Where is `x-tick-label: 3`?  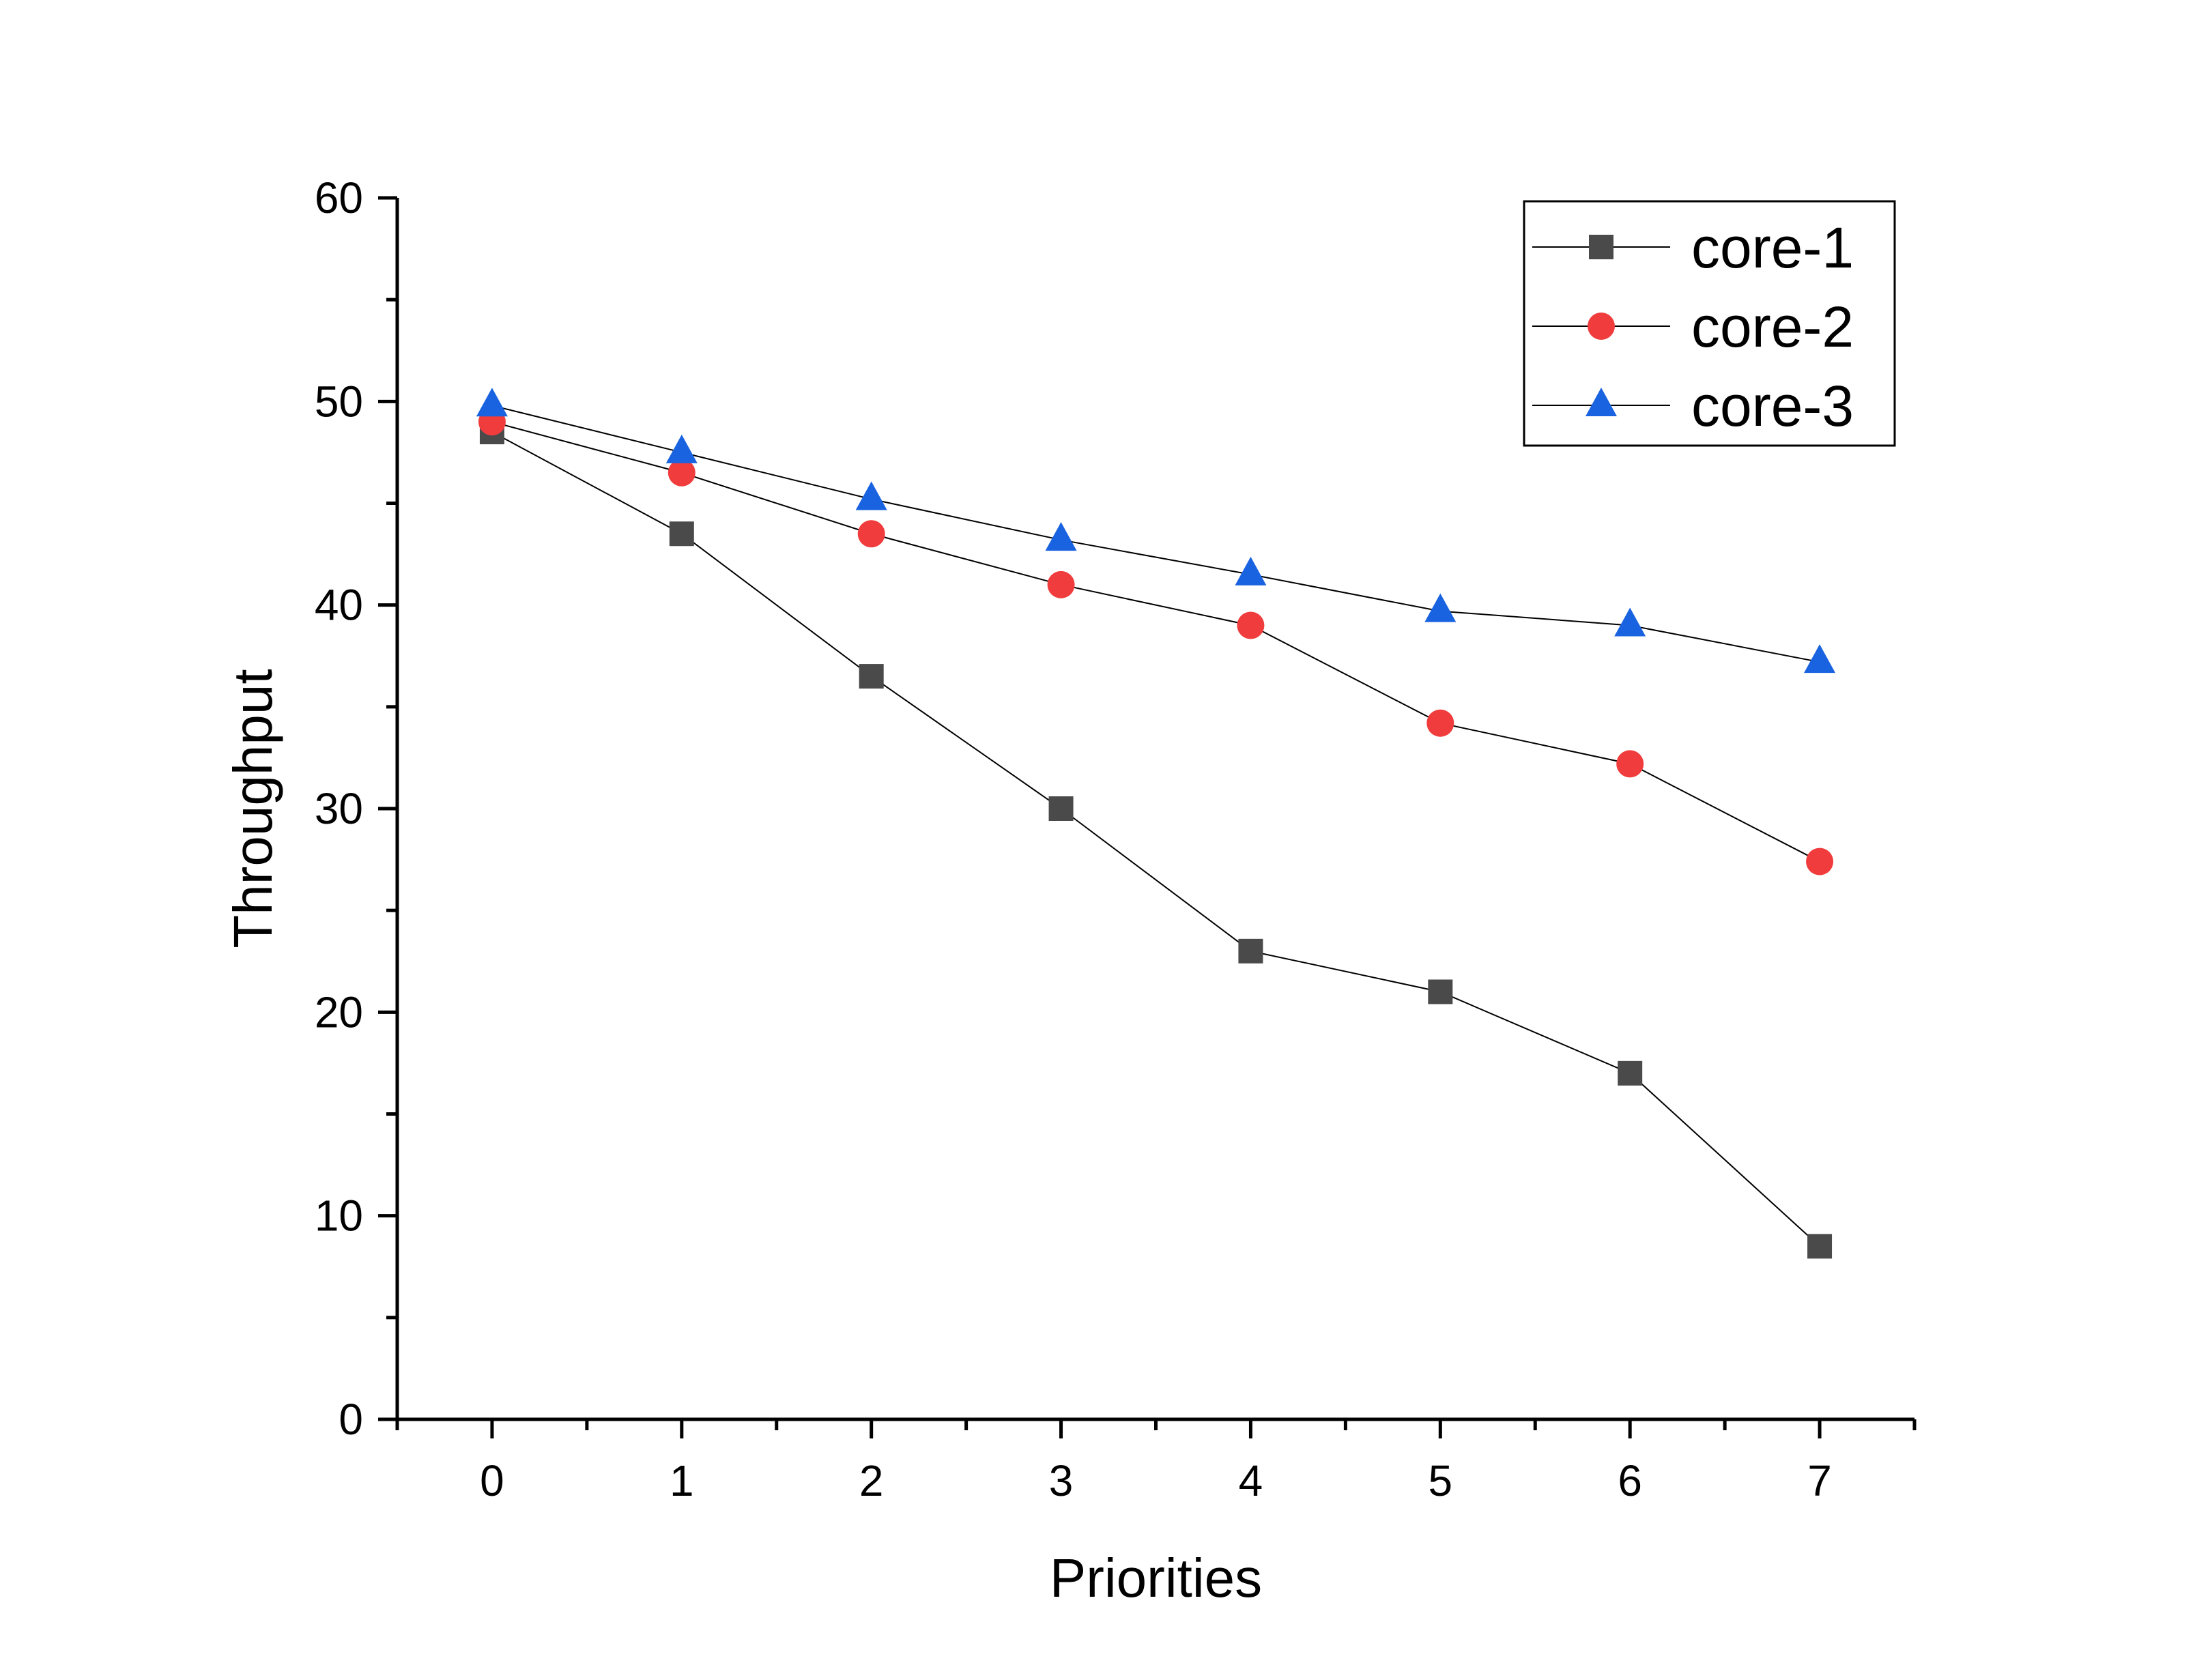
x-tick-label: 3 is located at coordinates (1061, 1480).